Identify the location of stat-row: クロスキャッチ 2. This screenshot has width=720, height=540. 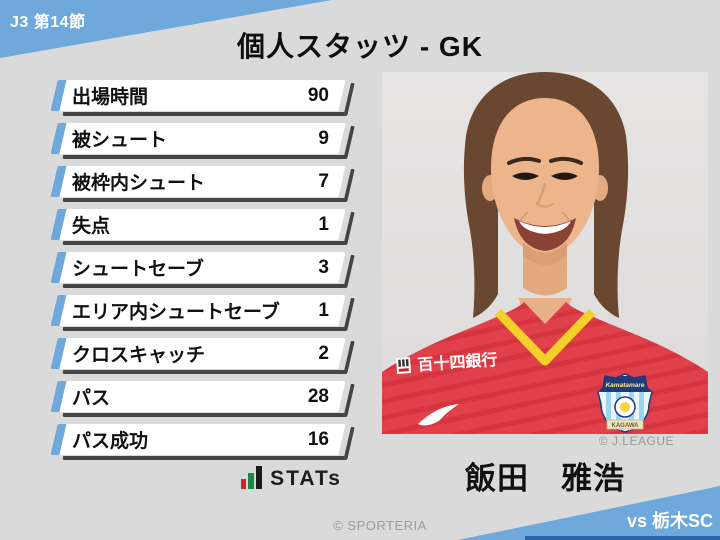
(198, 353).